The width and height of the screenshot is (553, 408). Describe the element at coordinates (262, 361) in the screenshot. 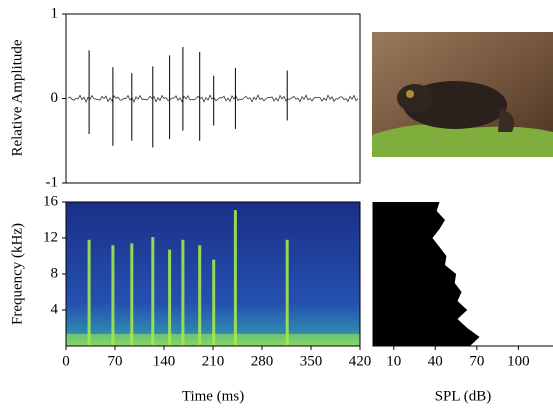

I see `x-tick-label: 280` at that location.